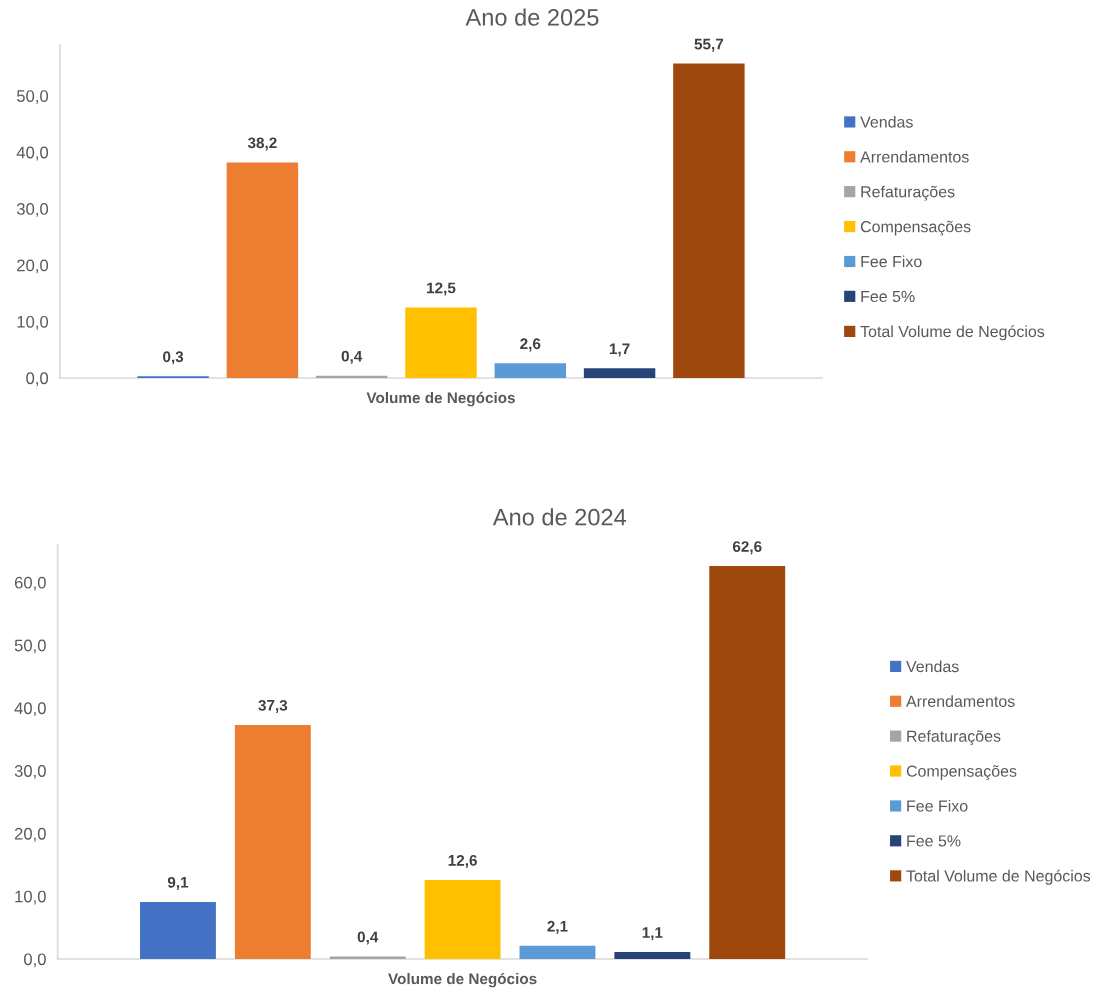  What do you see at coordinates (30, 583) in the screenshot?
I see `y-tick-label: 60,0` at bounding box center [30, 583].